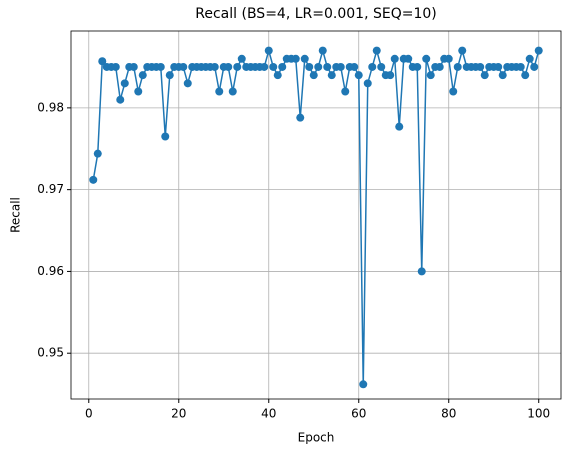 The width and height of the screenshot is (576, 459). Describe the element at coordinates (50, 107) in the screenshot. I see `y-tick-label: 0.98` at that location.